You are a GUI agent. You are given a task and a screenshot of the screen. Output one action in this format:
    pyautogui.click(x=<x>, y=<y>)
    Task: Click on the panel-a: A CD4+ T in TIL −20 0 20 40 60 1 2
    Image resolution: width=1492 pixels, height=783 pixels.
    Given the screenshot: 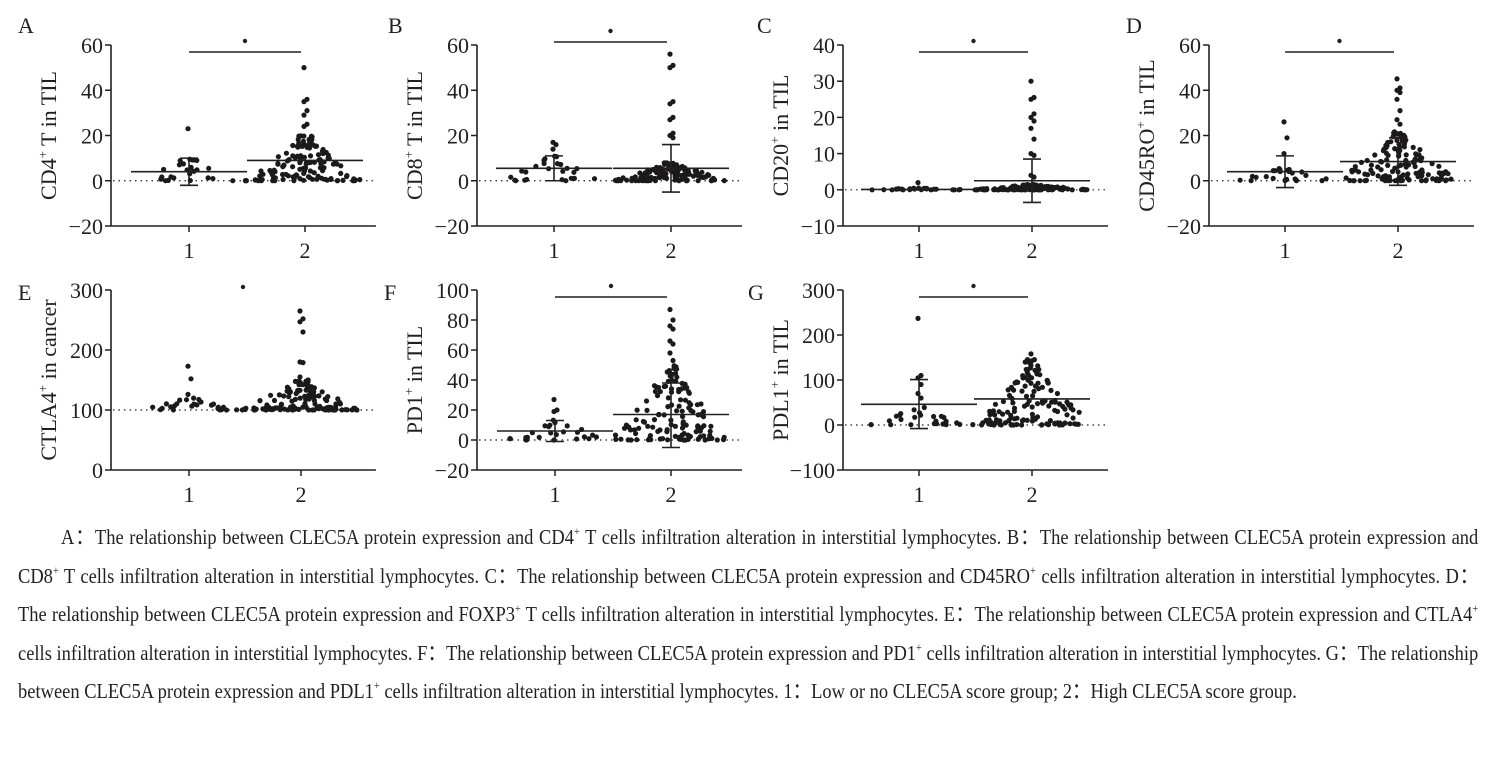 What is the action you would take?
    pyautogui.click(x=197, y=138)
    